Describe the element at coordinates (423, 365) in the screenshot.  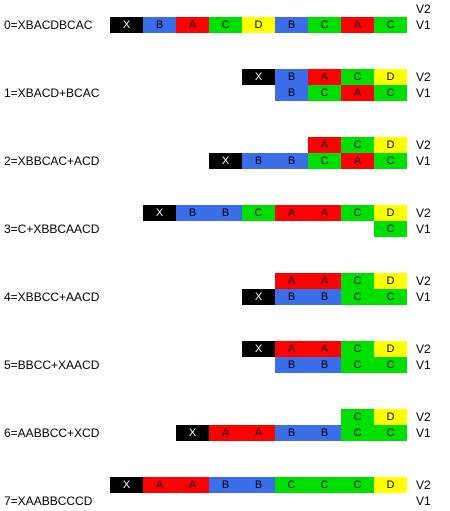
I see `side-label-v1-row-5: V1` at that location.